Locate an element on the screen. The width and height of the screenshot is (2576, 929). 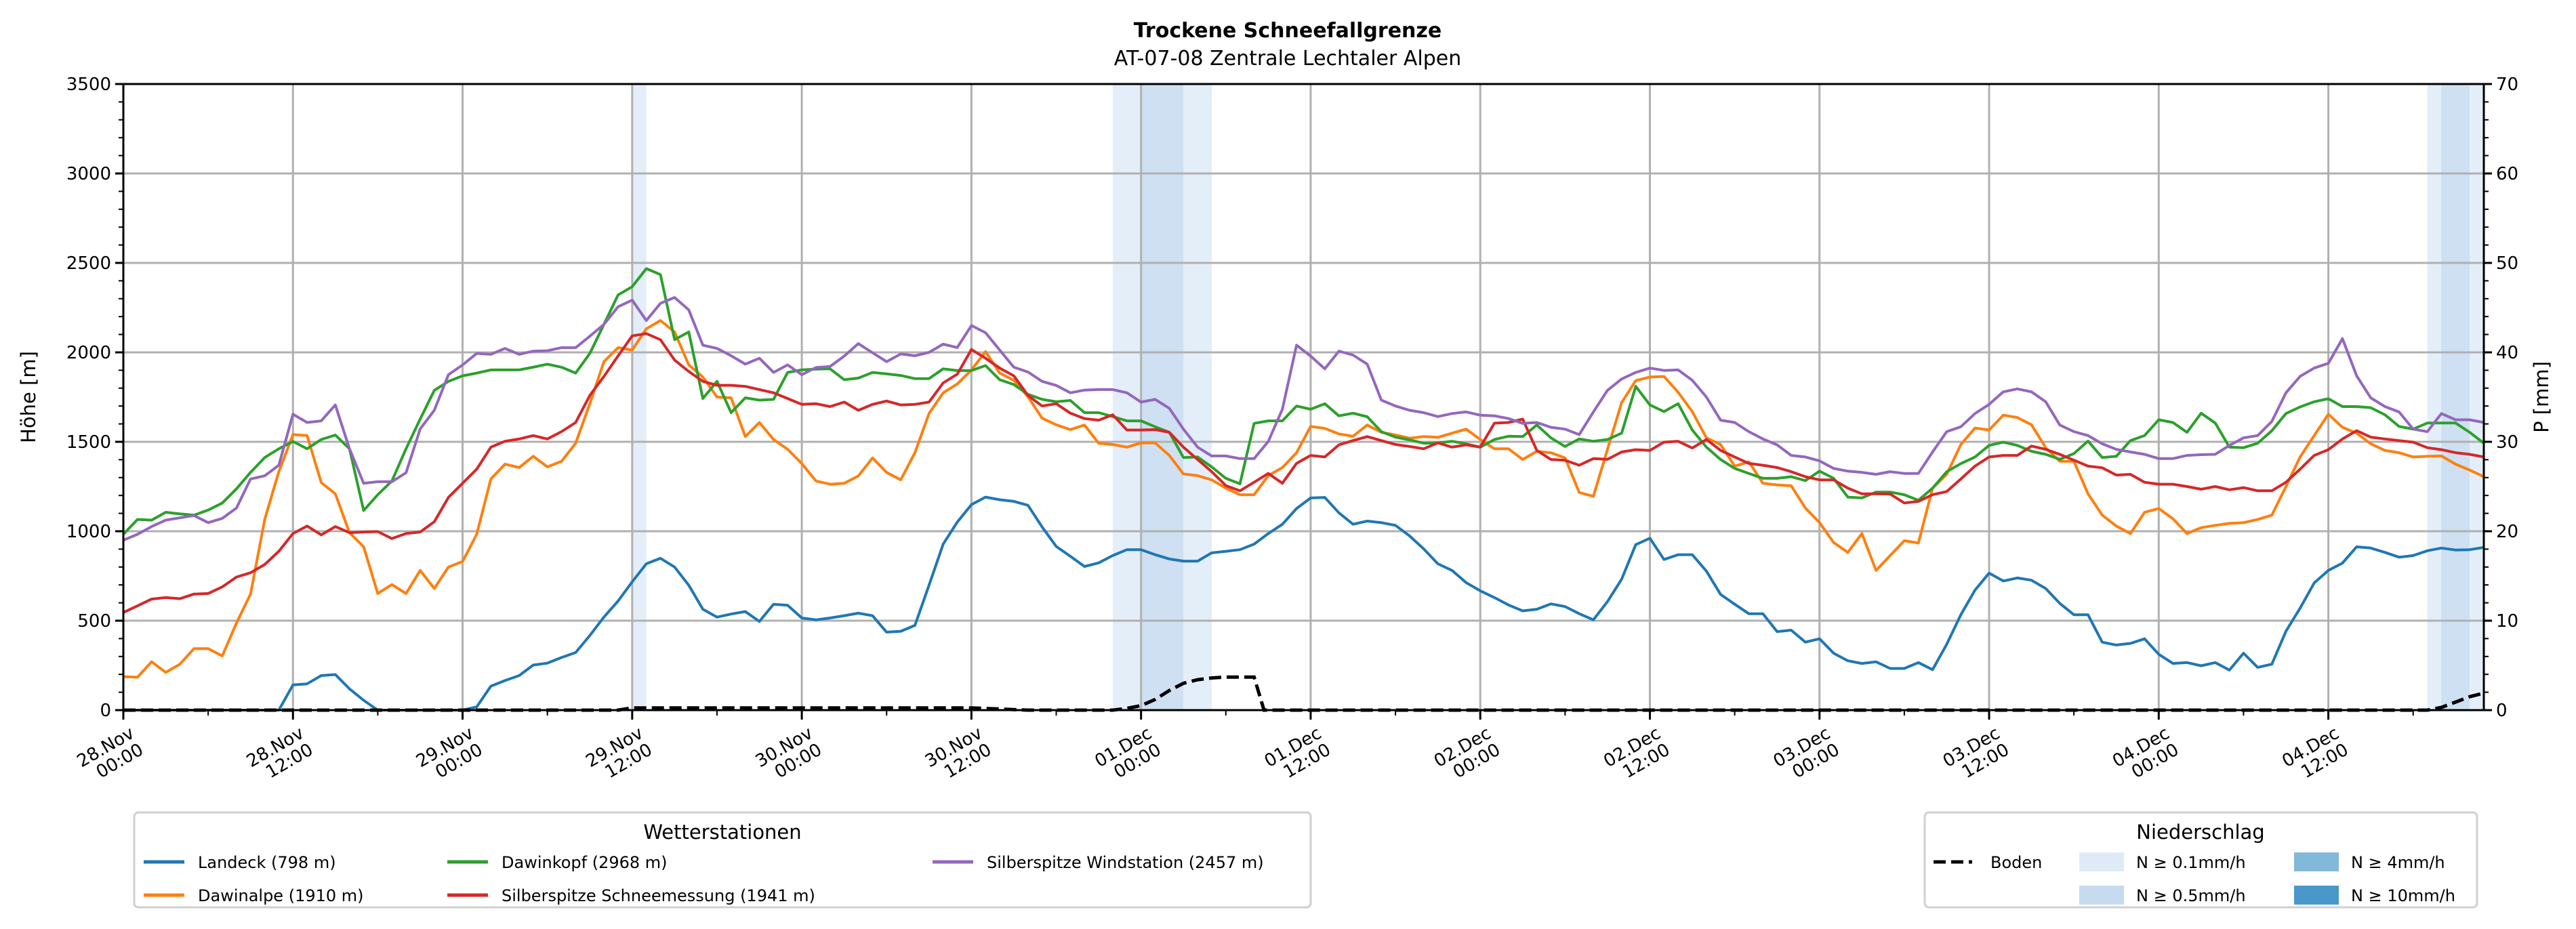
y-tick-label: 3000 is located at coordinates (89, 174).